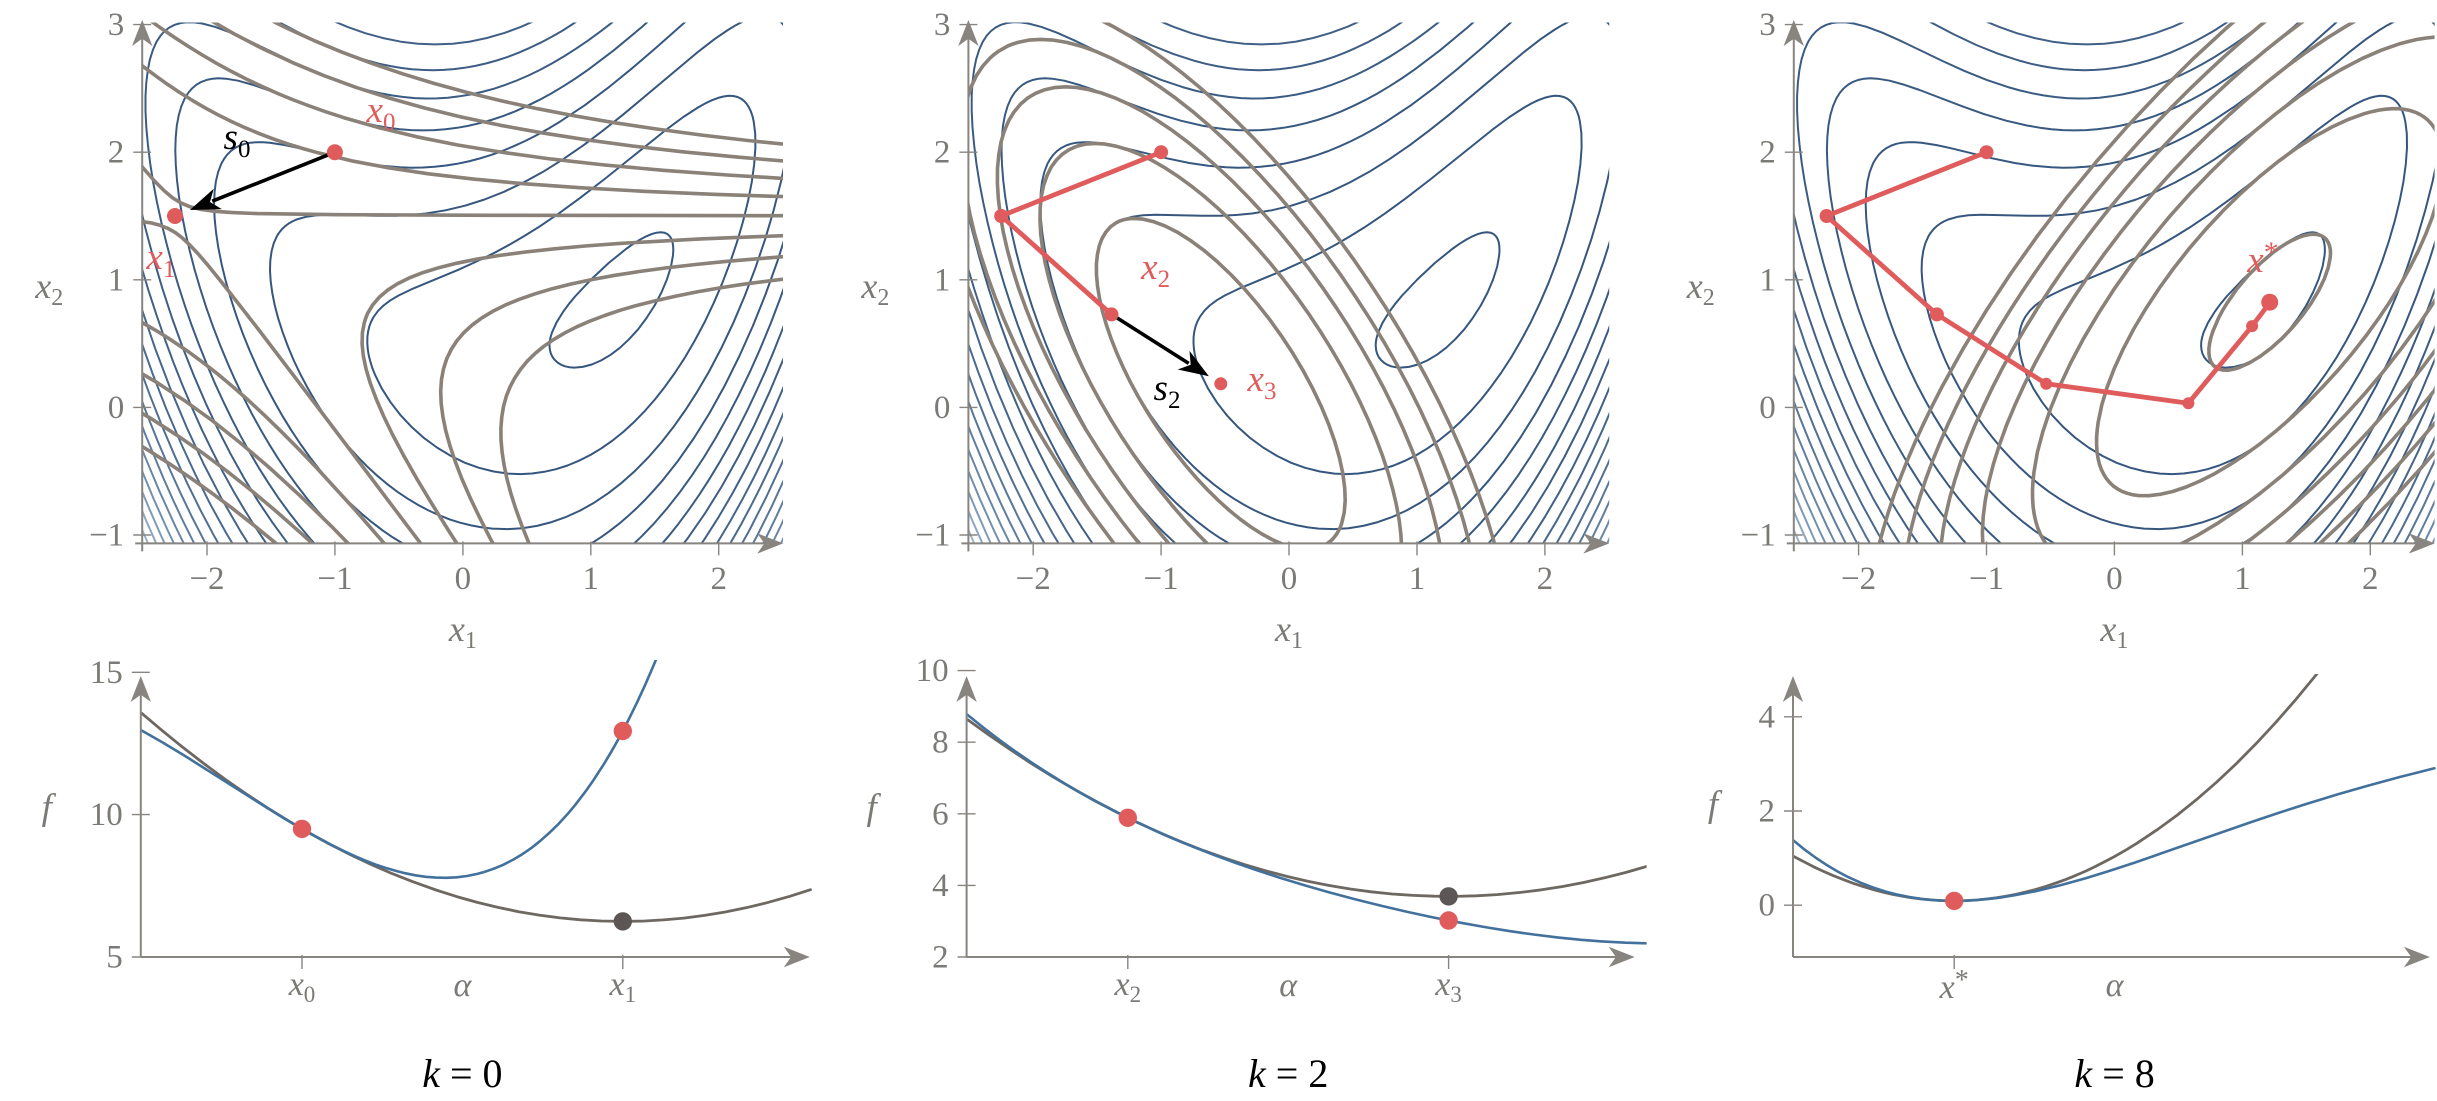 This screenshot has height=1101, width=2437. Describe the element at coordinates (114, 958) in the screenshot. I see `svg-text: 5` at that location.